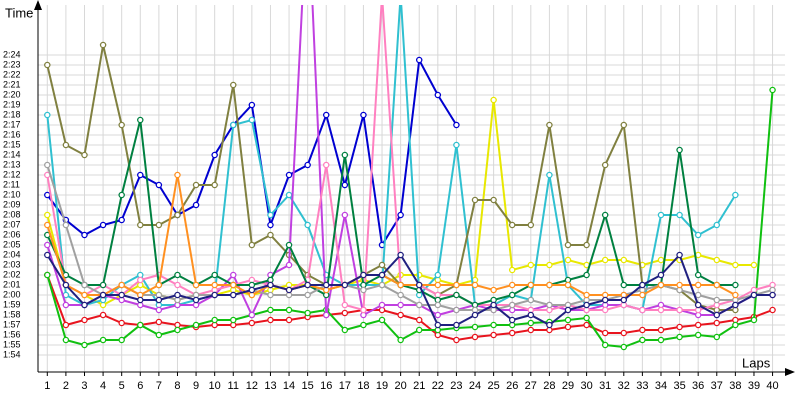  I want to click on x-tick-label: 39, so click(754, 386).